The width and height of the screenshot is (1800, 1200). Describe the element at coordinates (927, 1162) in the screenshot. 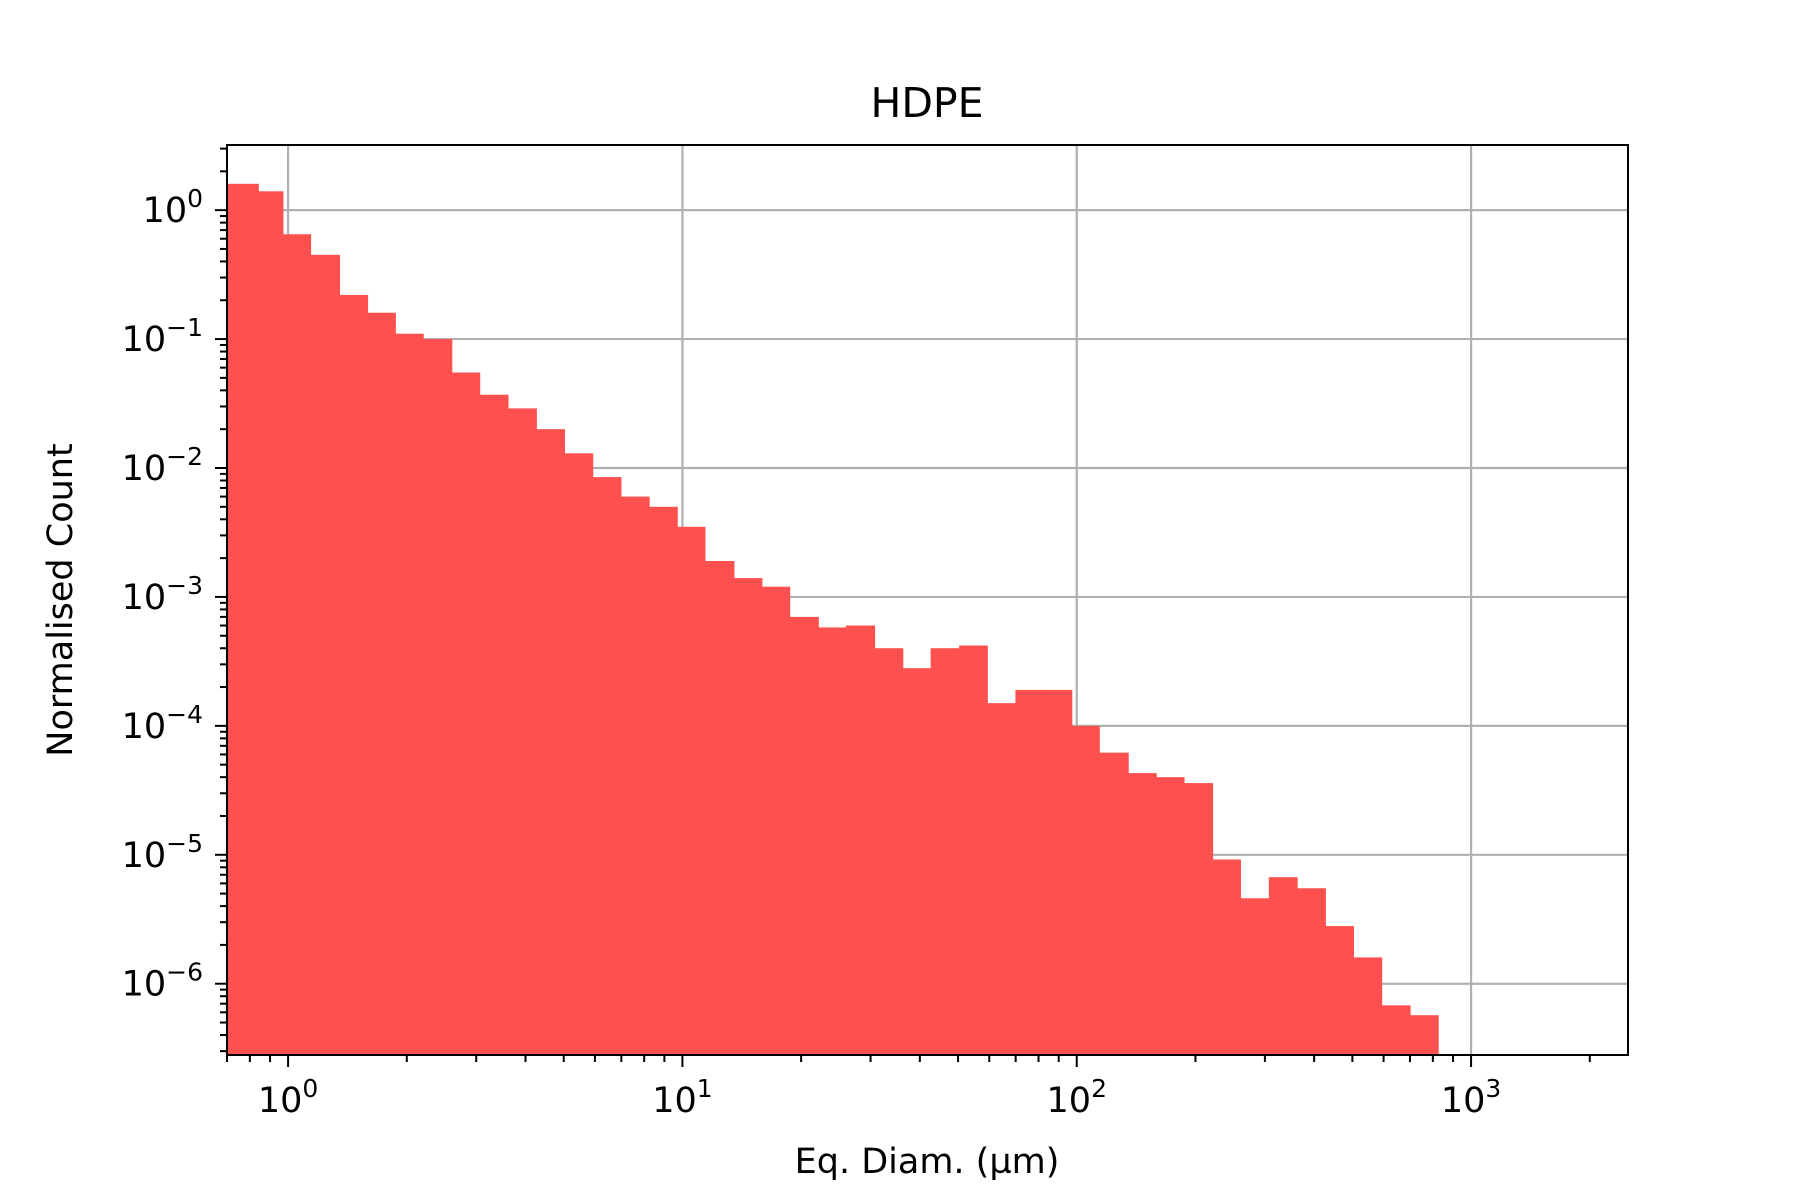

I see `x-axis-label: Eq. Diam. (µm)` at that location.